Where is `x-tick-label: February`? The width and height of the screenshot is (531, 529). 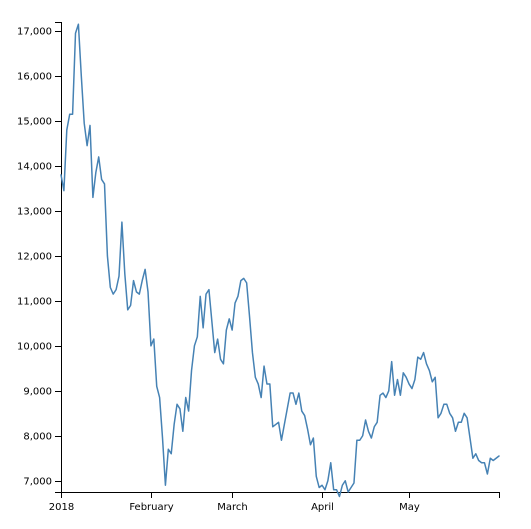
x-tick-label: February is located at coordinates (151, 507).